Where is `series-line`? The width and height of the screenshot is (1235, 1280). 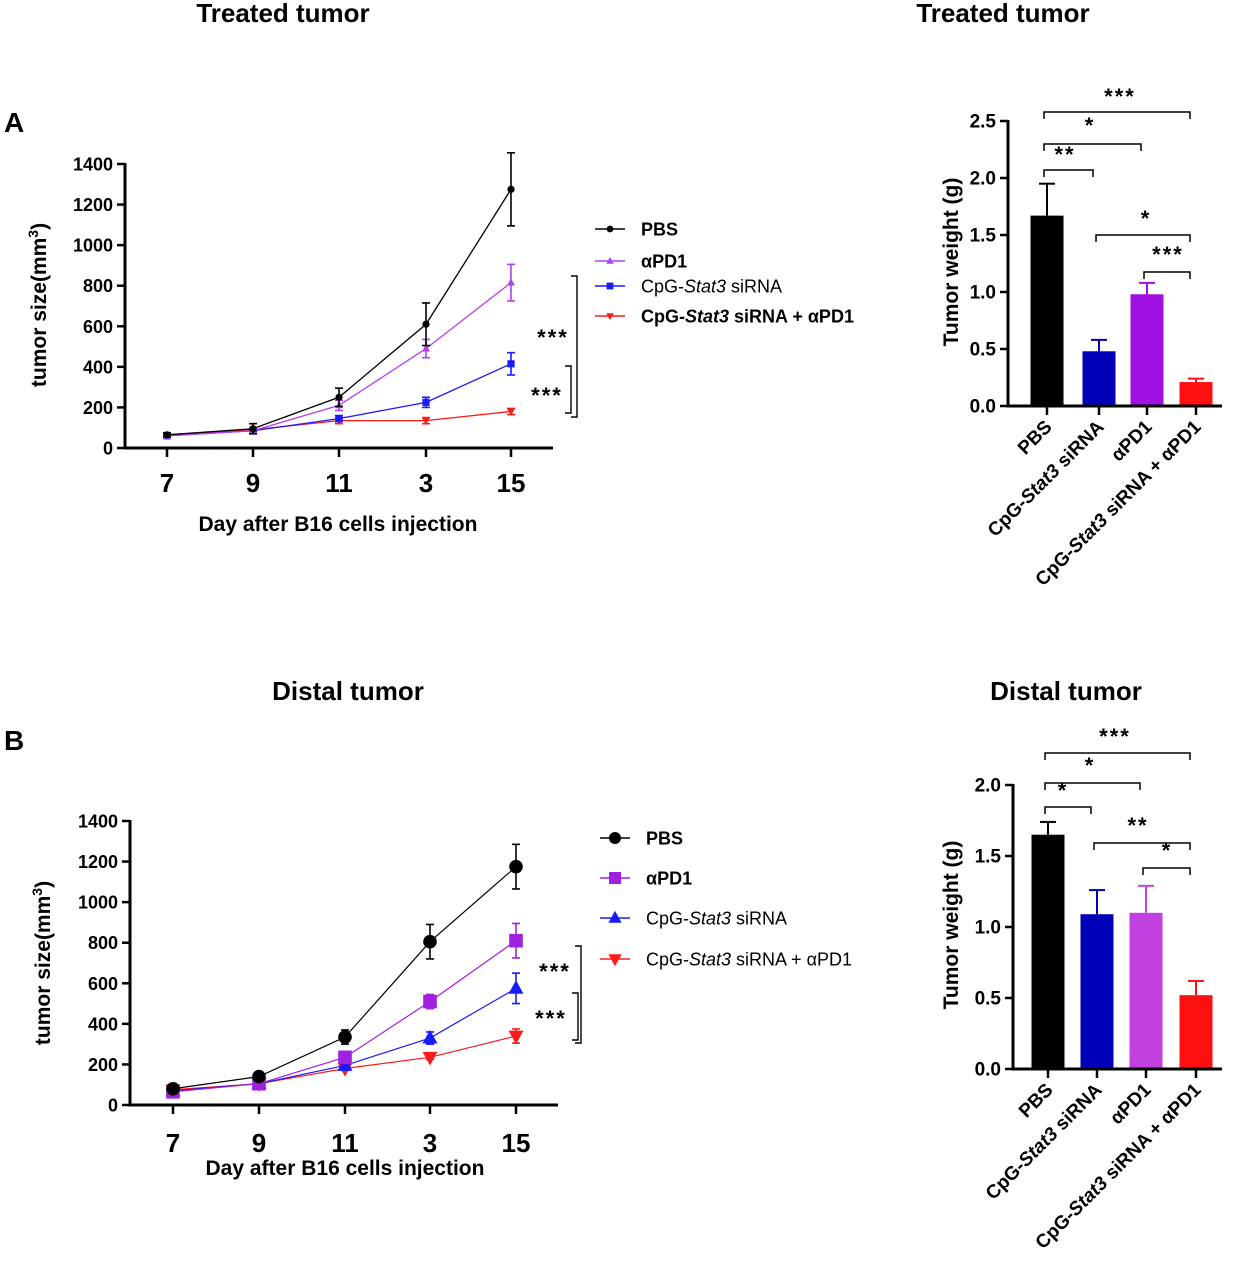
series-line is located at coordinates (339, 359).